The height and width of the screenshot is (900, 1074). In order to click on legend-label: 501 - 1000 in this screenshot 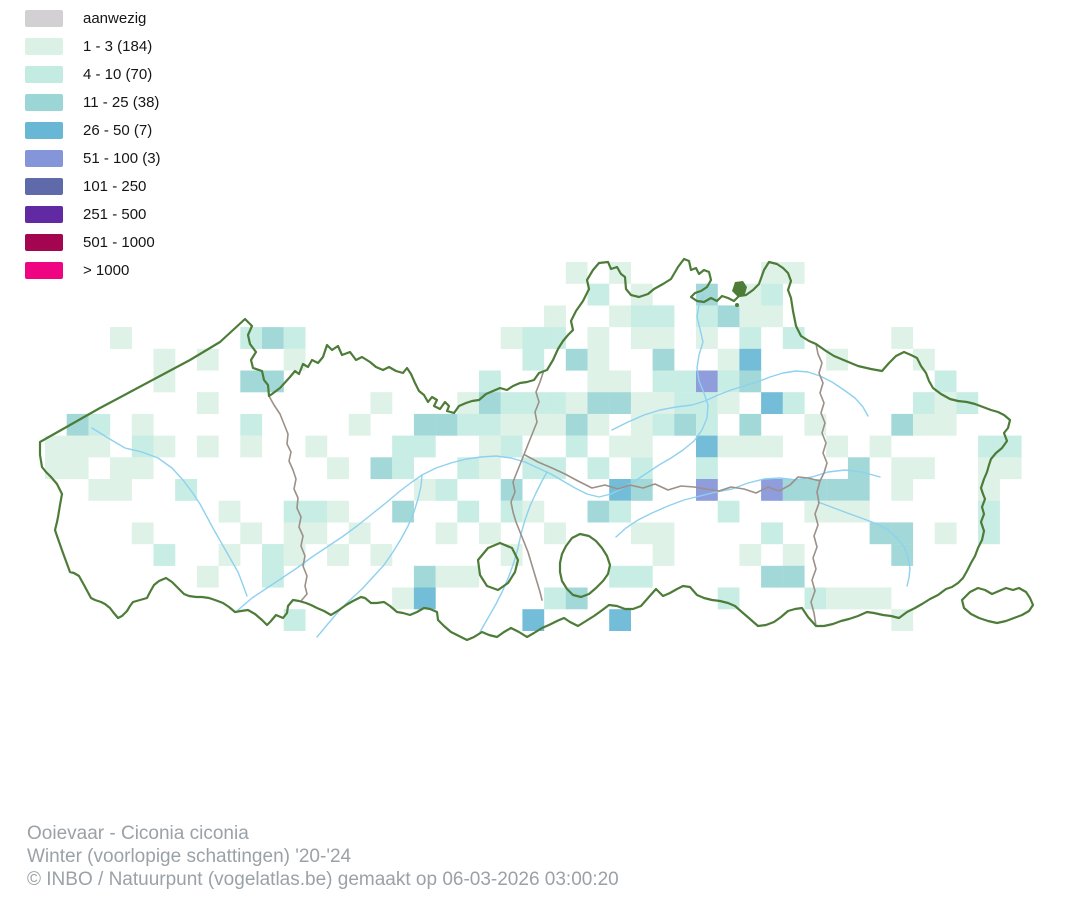, I will do `click(119, 242)`.